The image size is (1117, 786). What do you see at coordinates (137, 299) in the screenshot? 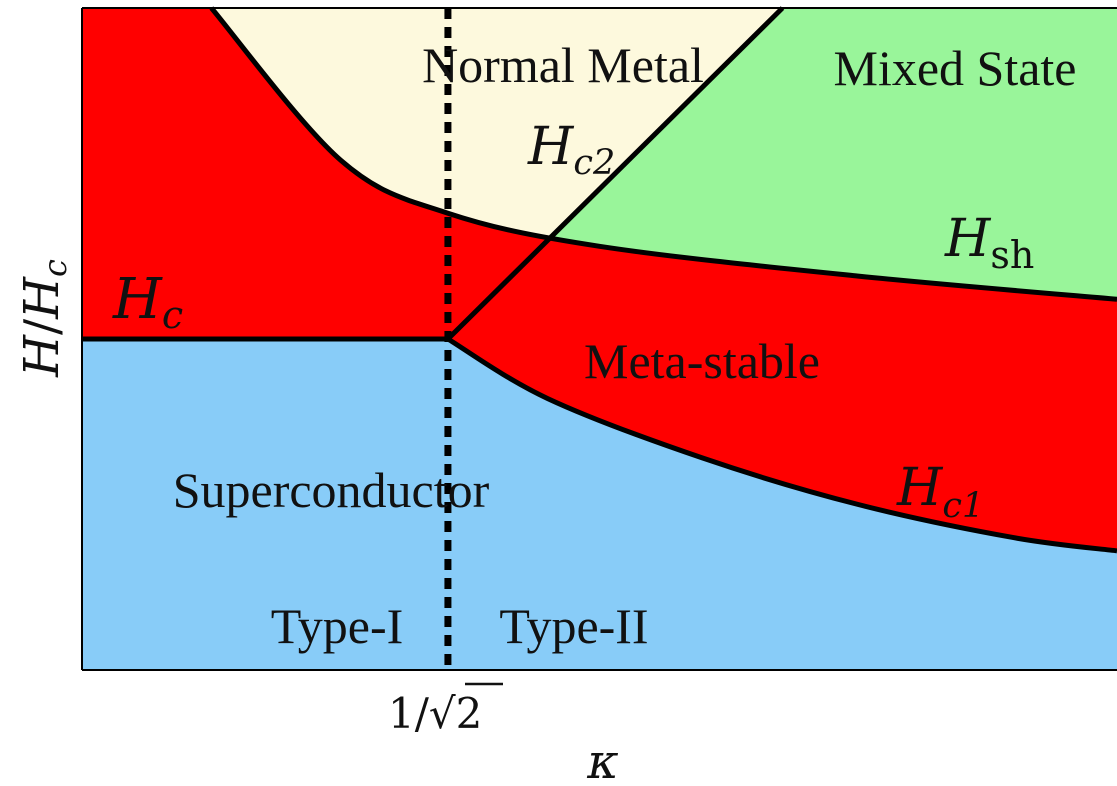
I see `hc-label-main: H` at bounding box center [137, 299].